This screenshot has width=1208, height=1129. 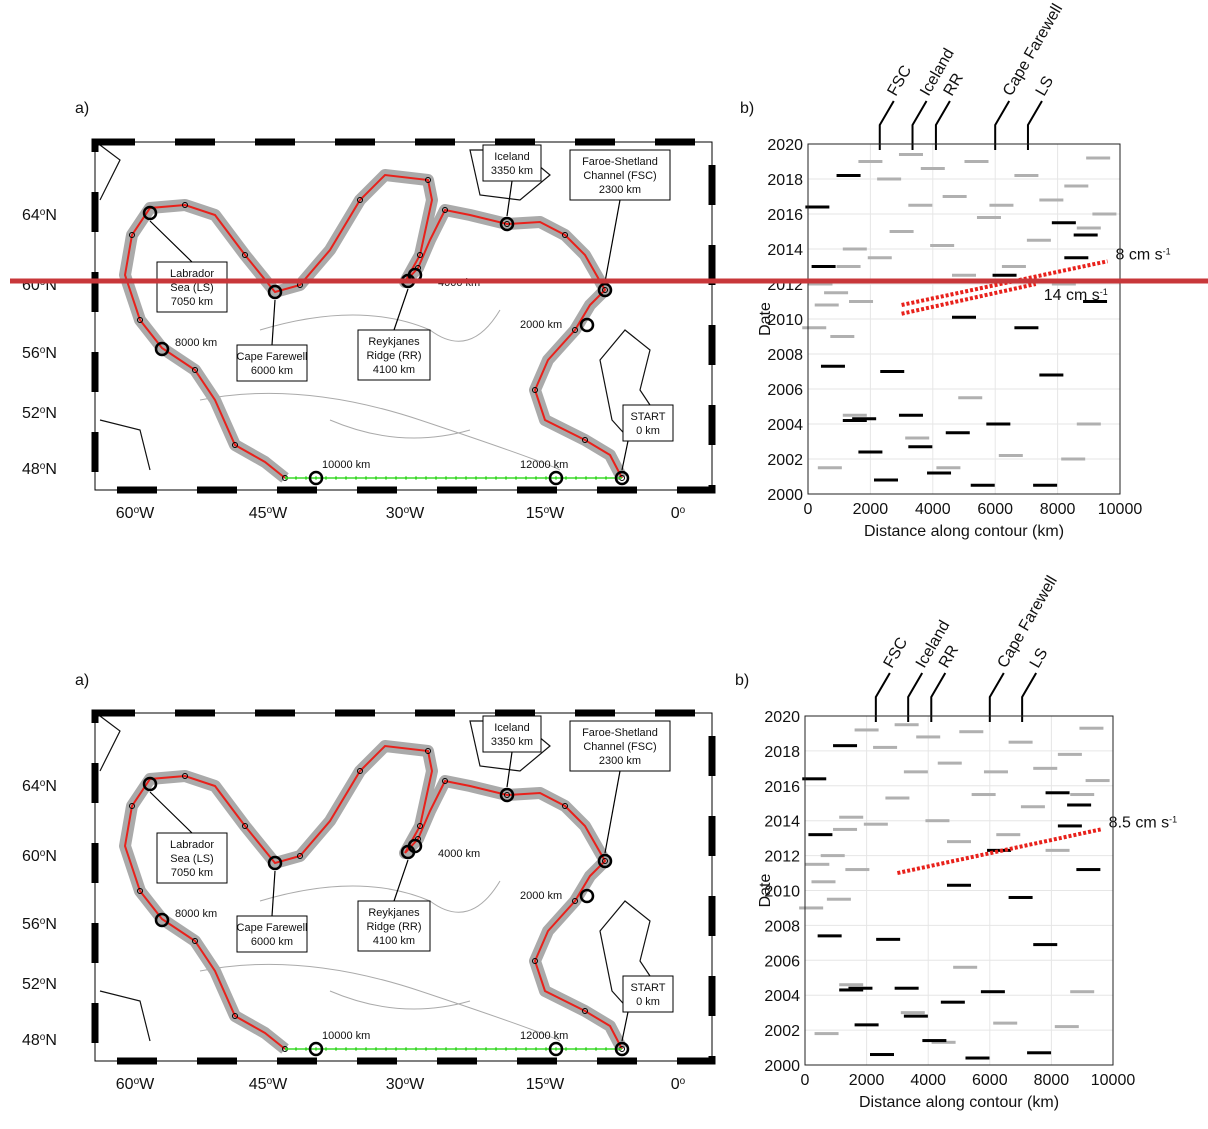 What do you see at coordinates (380, 390) in the screenshot?
I see `bathymetry` at bounding box center [380, 390].